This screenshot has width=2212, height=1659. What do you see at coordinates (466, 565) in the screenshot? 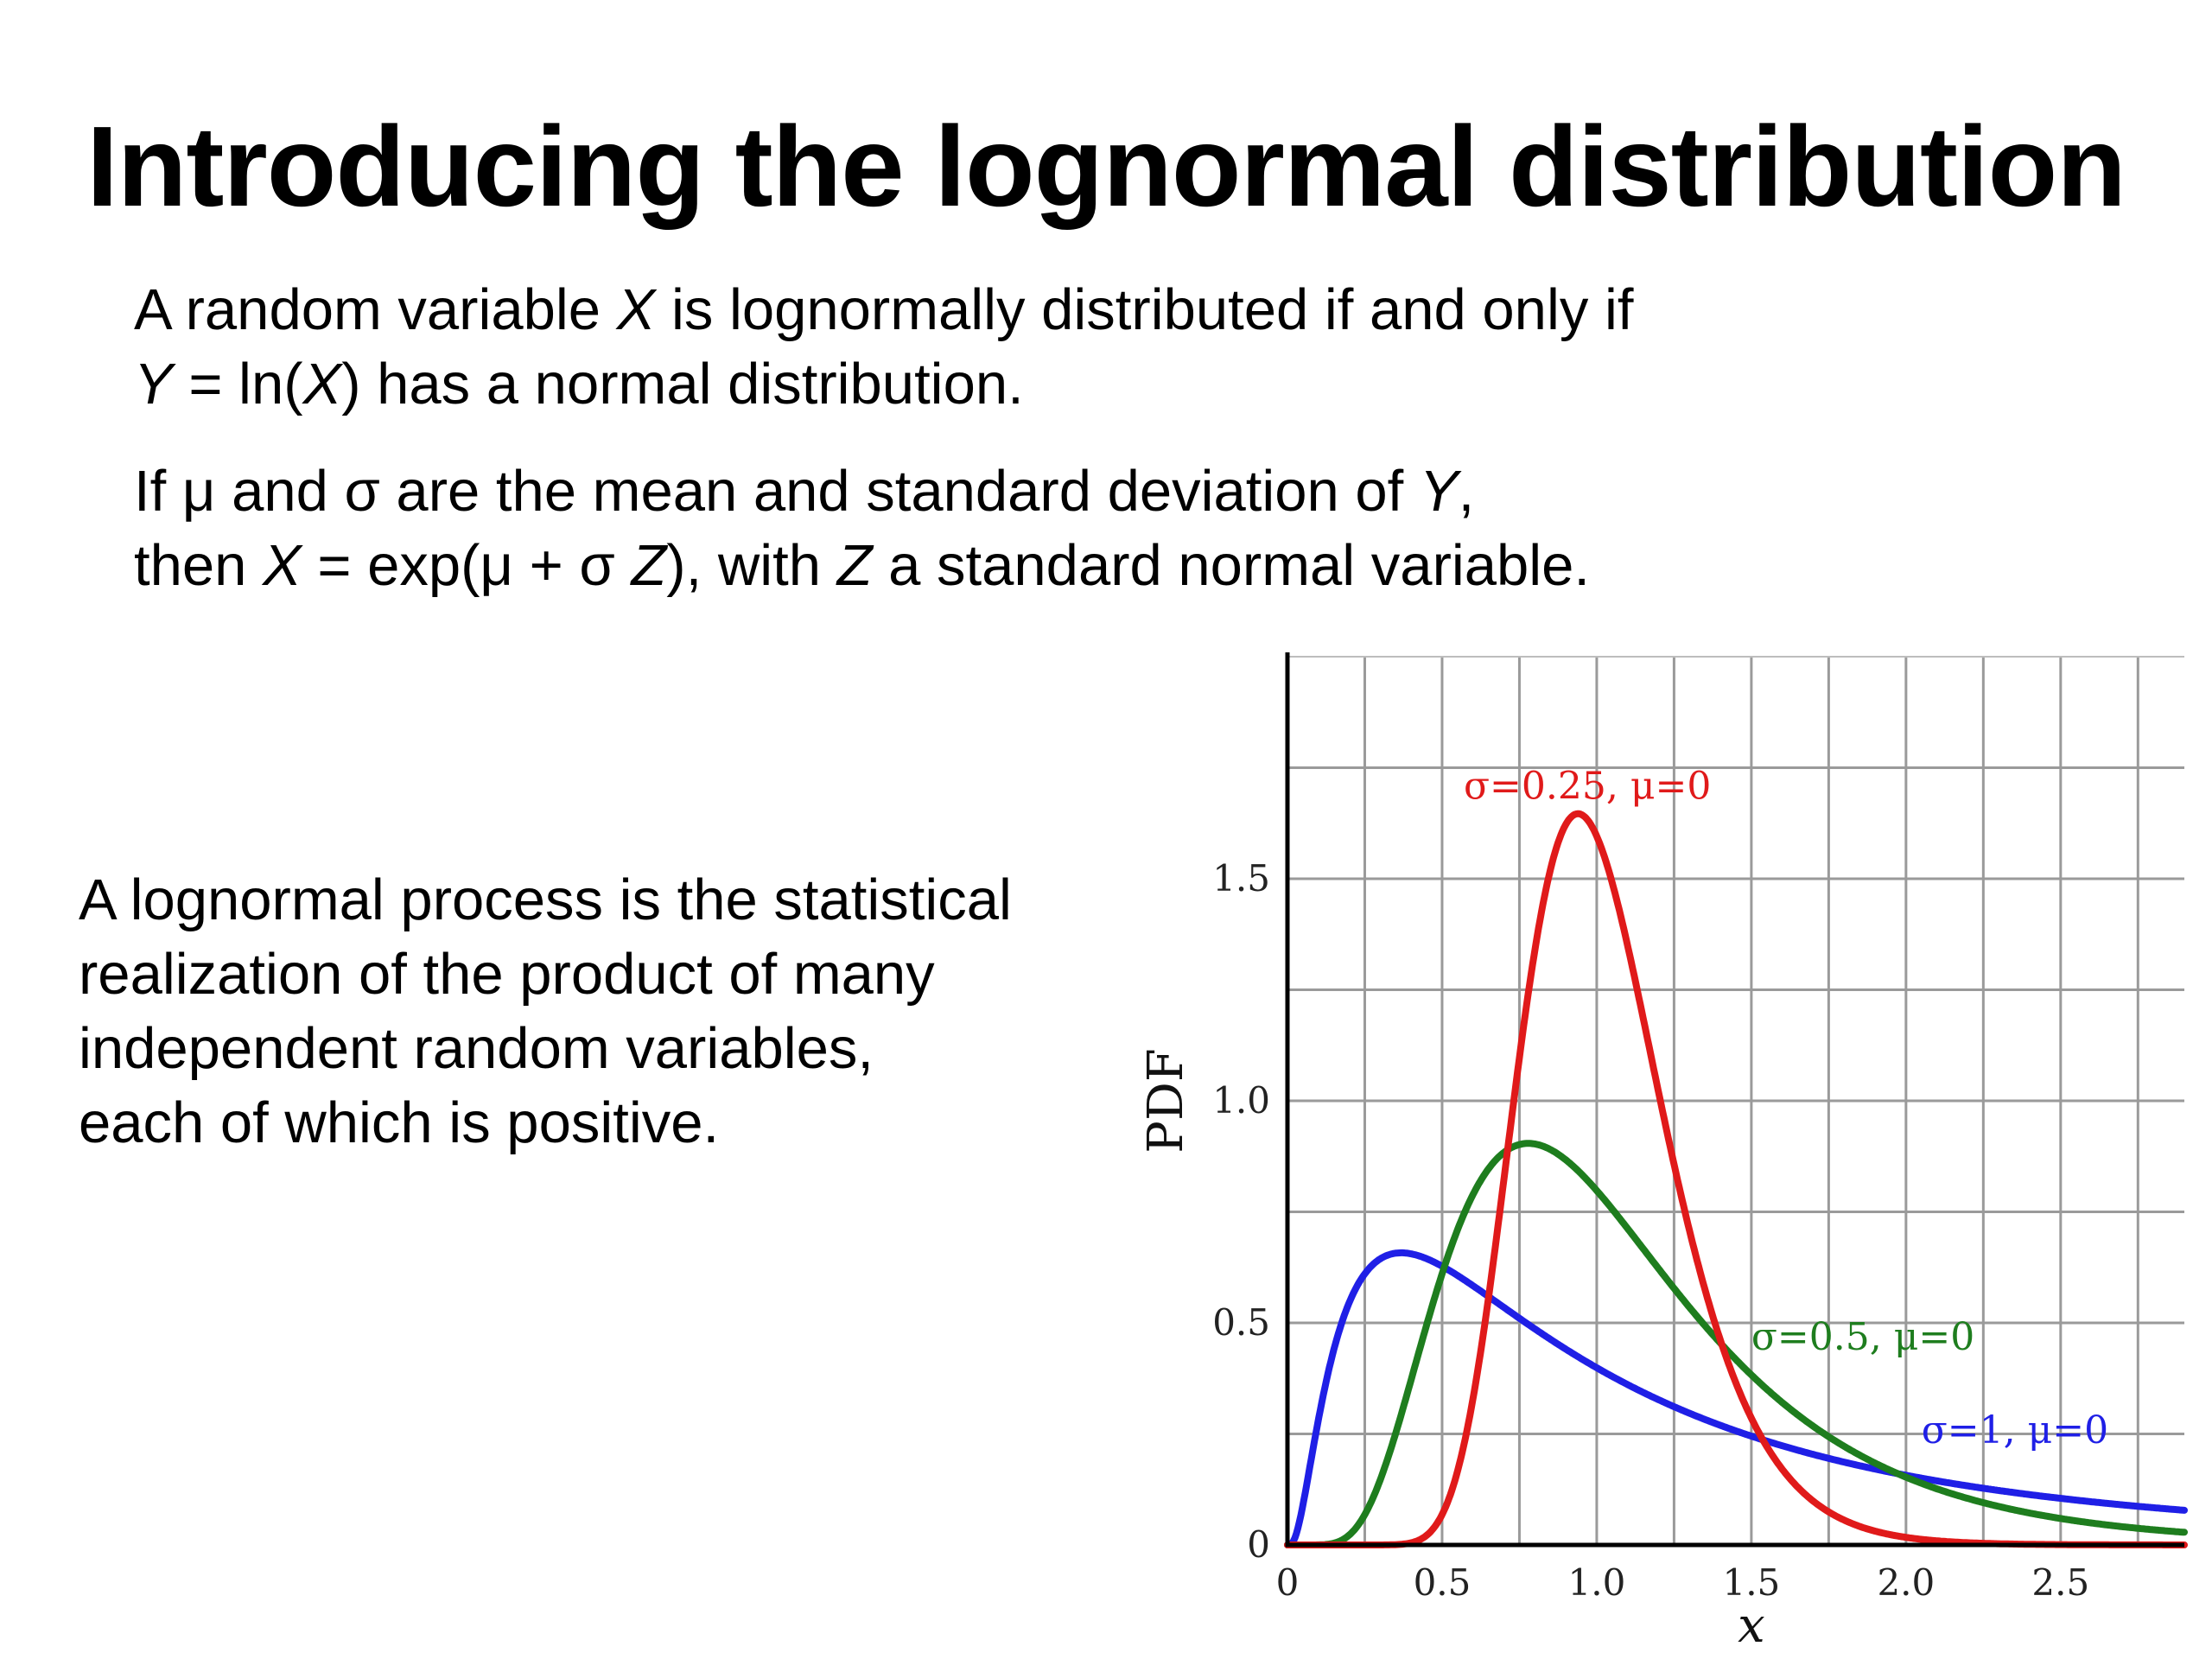
I see `relation-text: = exp(μ + σ` at bounding box center [466, 565].